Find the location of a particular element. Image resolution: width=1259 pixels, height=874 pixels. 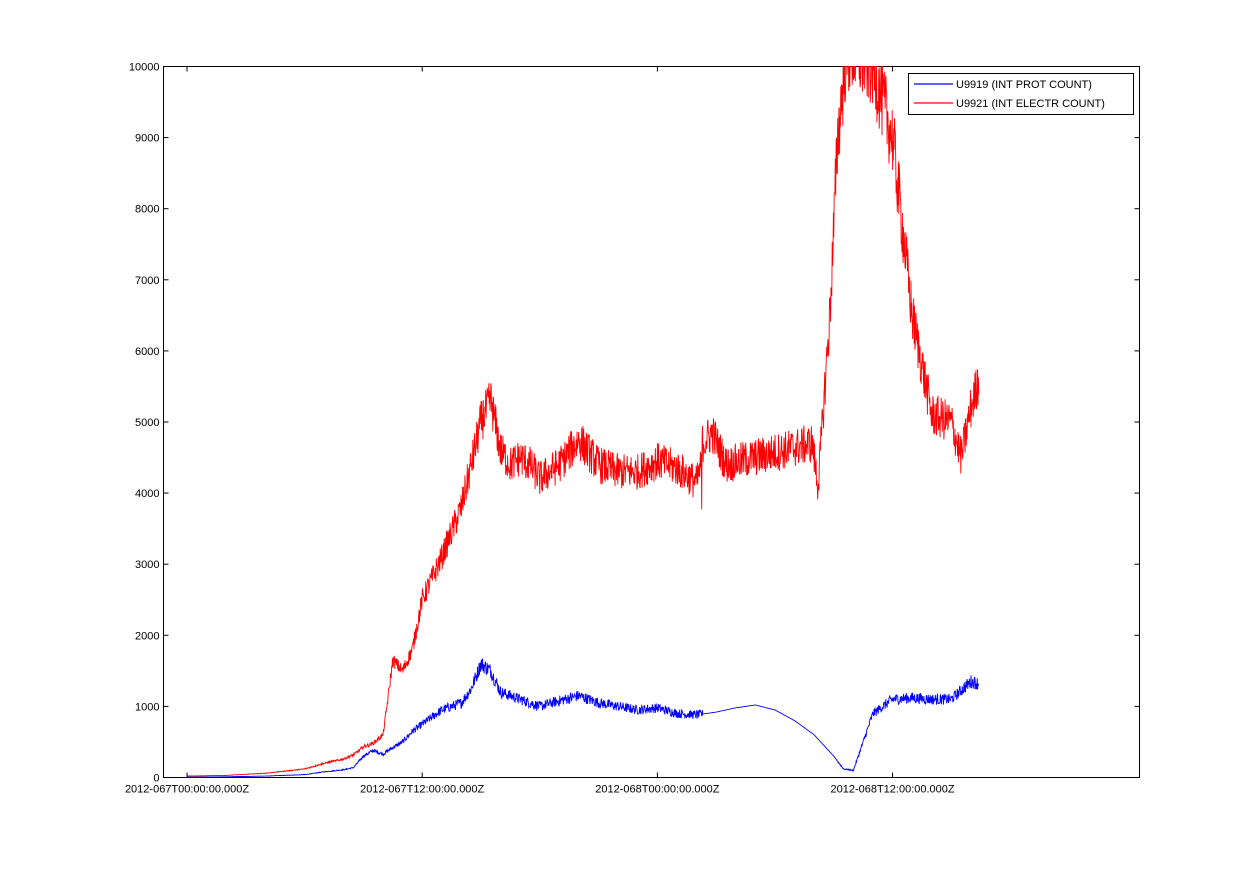

y-tick-label: 5000 is located at coordinates (147, 423).